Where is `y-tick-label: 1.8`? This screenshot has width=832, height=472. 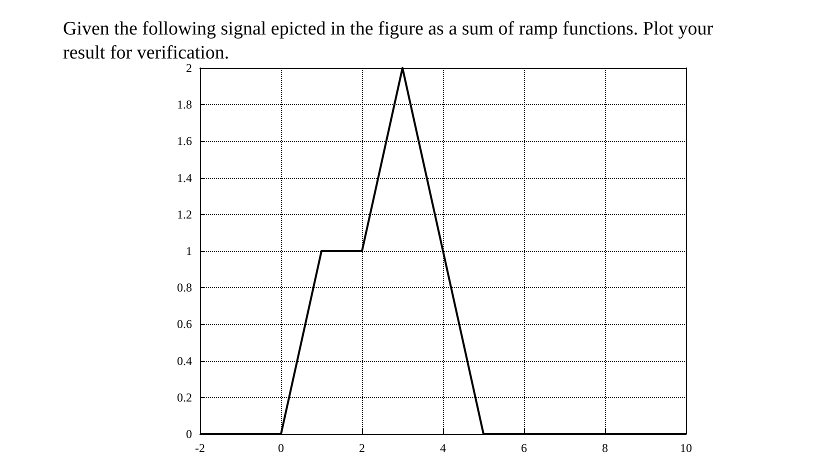
y-tick-label: 1.8 is located at coordinates (184, 105).